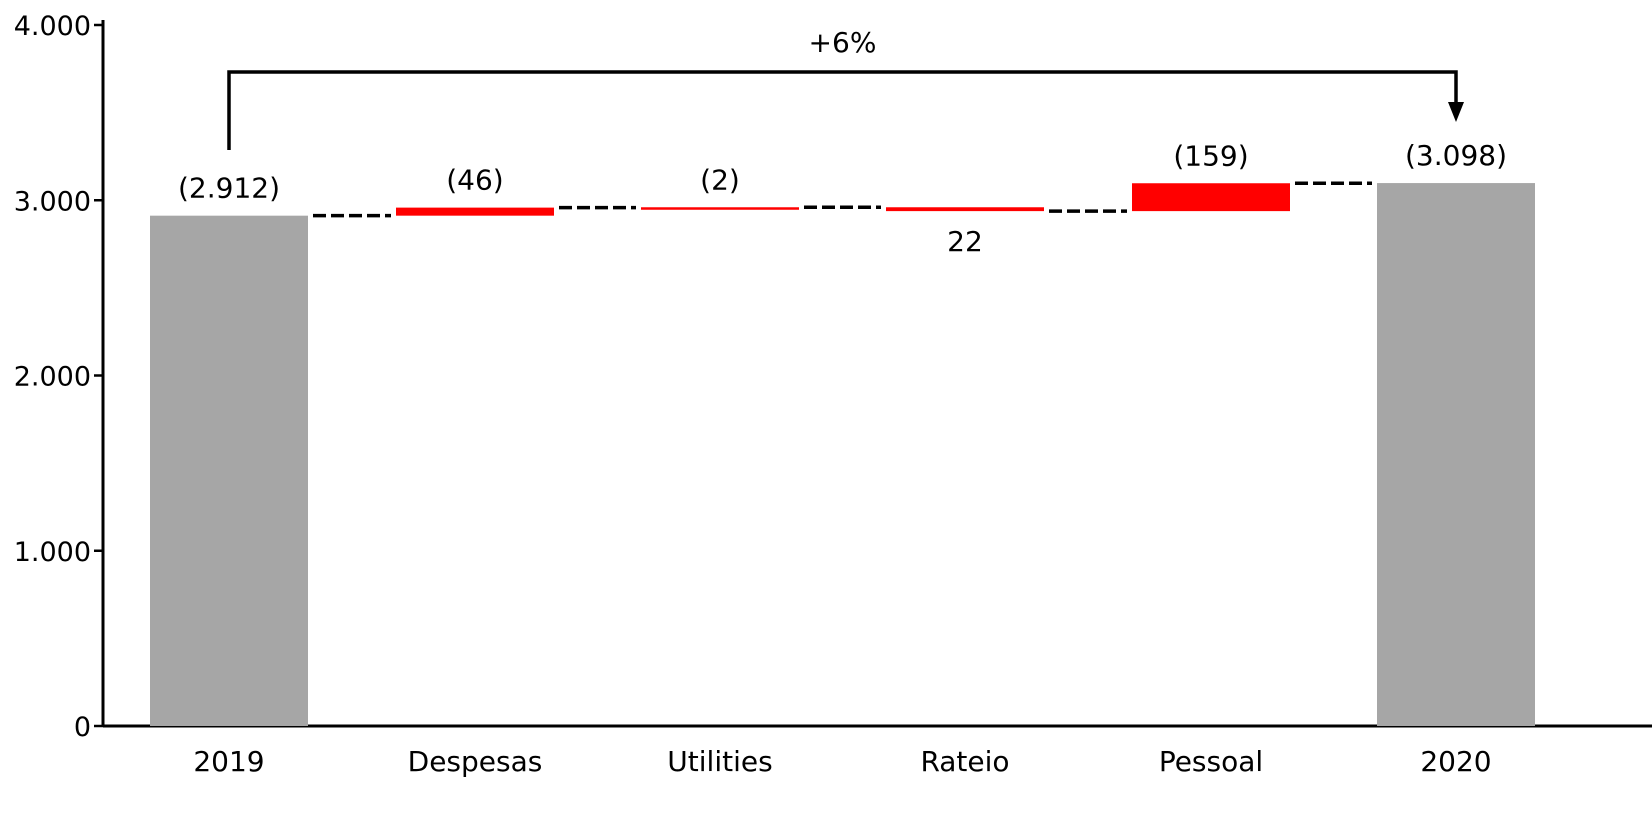  Describe the element at coordinates (720, 179) in the screenshot. I see `data-label: (2)` at that location.